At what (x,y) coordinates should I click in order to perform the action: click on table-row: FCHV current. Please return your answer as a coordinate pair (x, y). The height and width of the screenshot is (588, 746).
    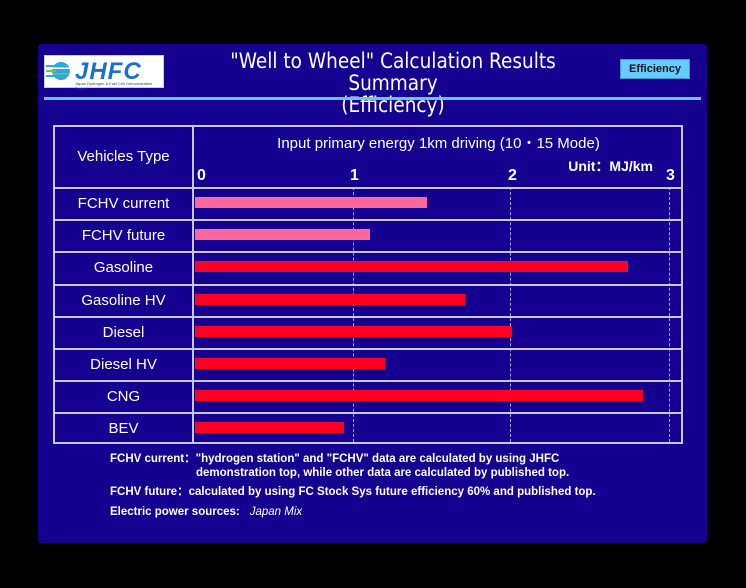
    Looking at the image, I should click on (368, 203).